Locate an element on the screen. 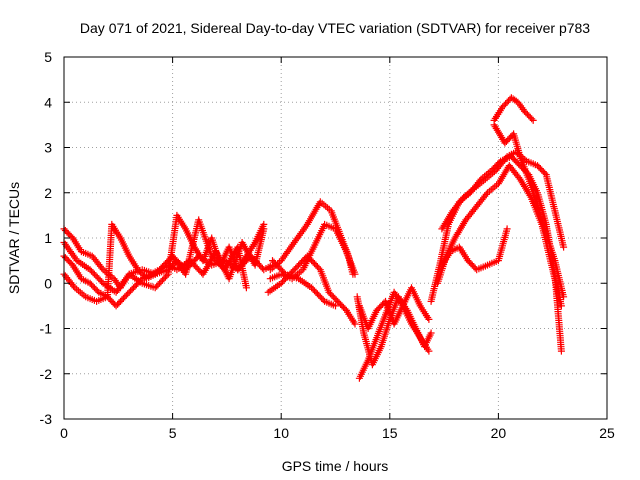  y-axis-label: SDTVAR / TECUs is located at coordinates (14, 238).